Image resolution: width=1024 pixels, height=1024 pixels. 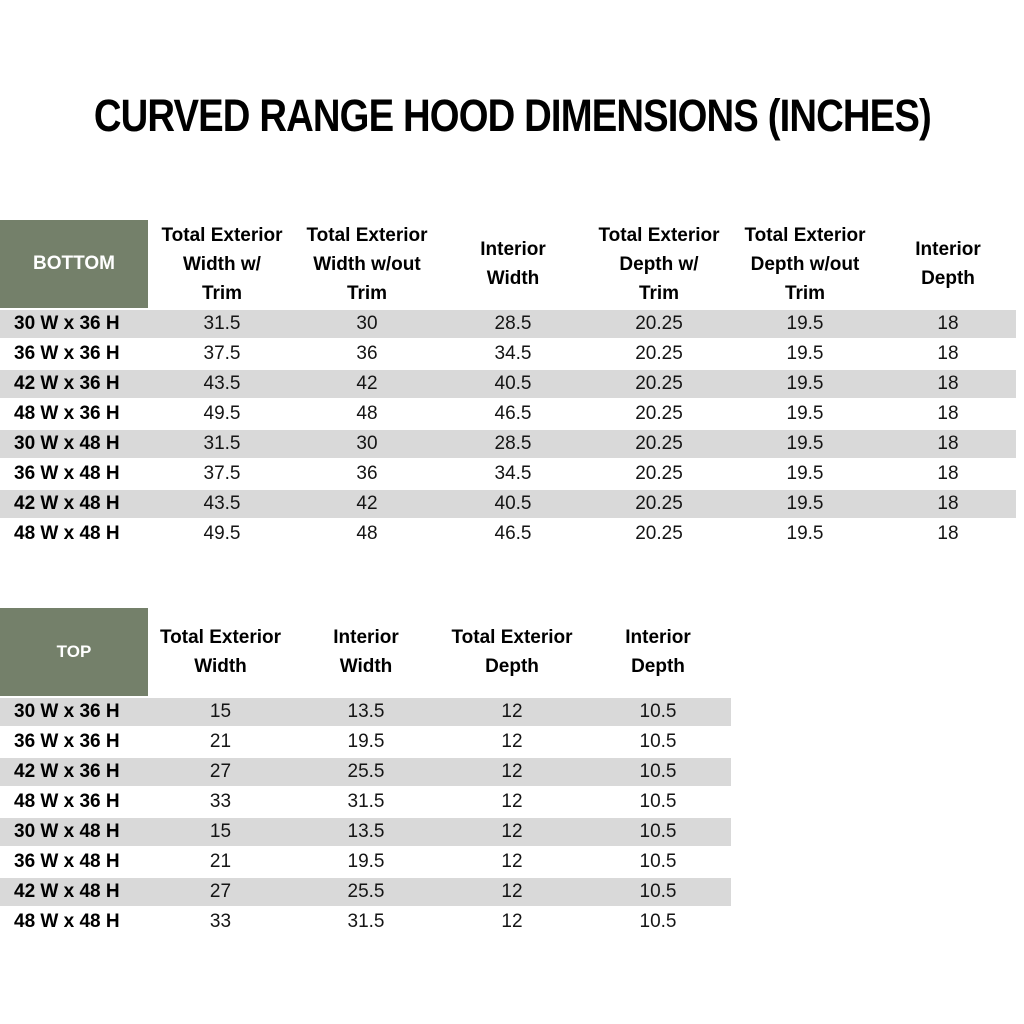 I want to click on table-row: 36 W x 36 H 21 19.5 12 10.5, so click(x=365, y=743).